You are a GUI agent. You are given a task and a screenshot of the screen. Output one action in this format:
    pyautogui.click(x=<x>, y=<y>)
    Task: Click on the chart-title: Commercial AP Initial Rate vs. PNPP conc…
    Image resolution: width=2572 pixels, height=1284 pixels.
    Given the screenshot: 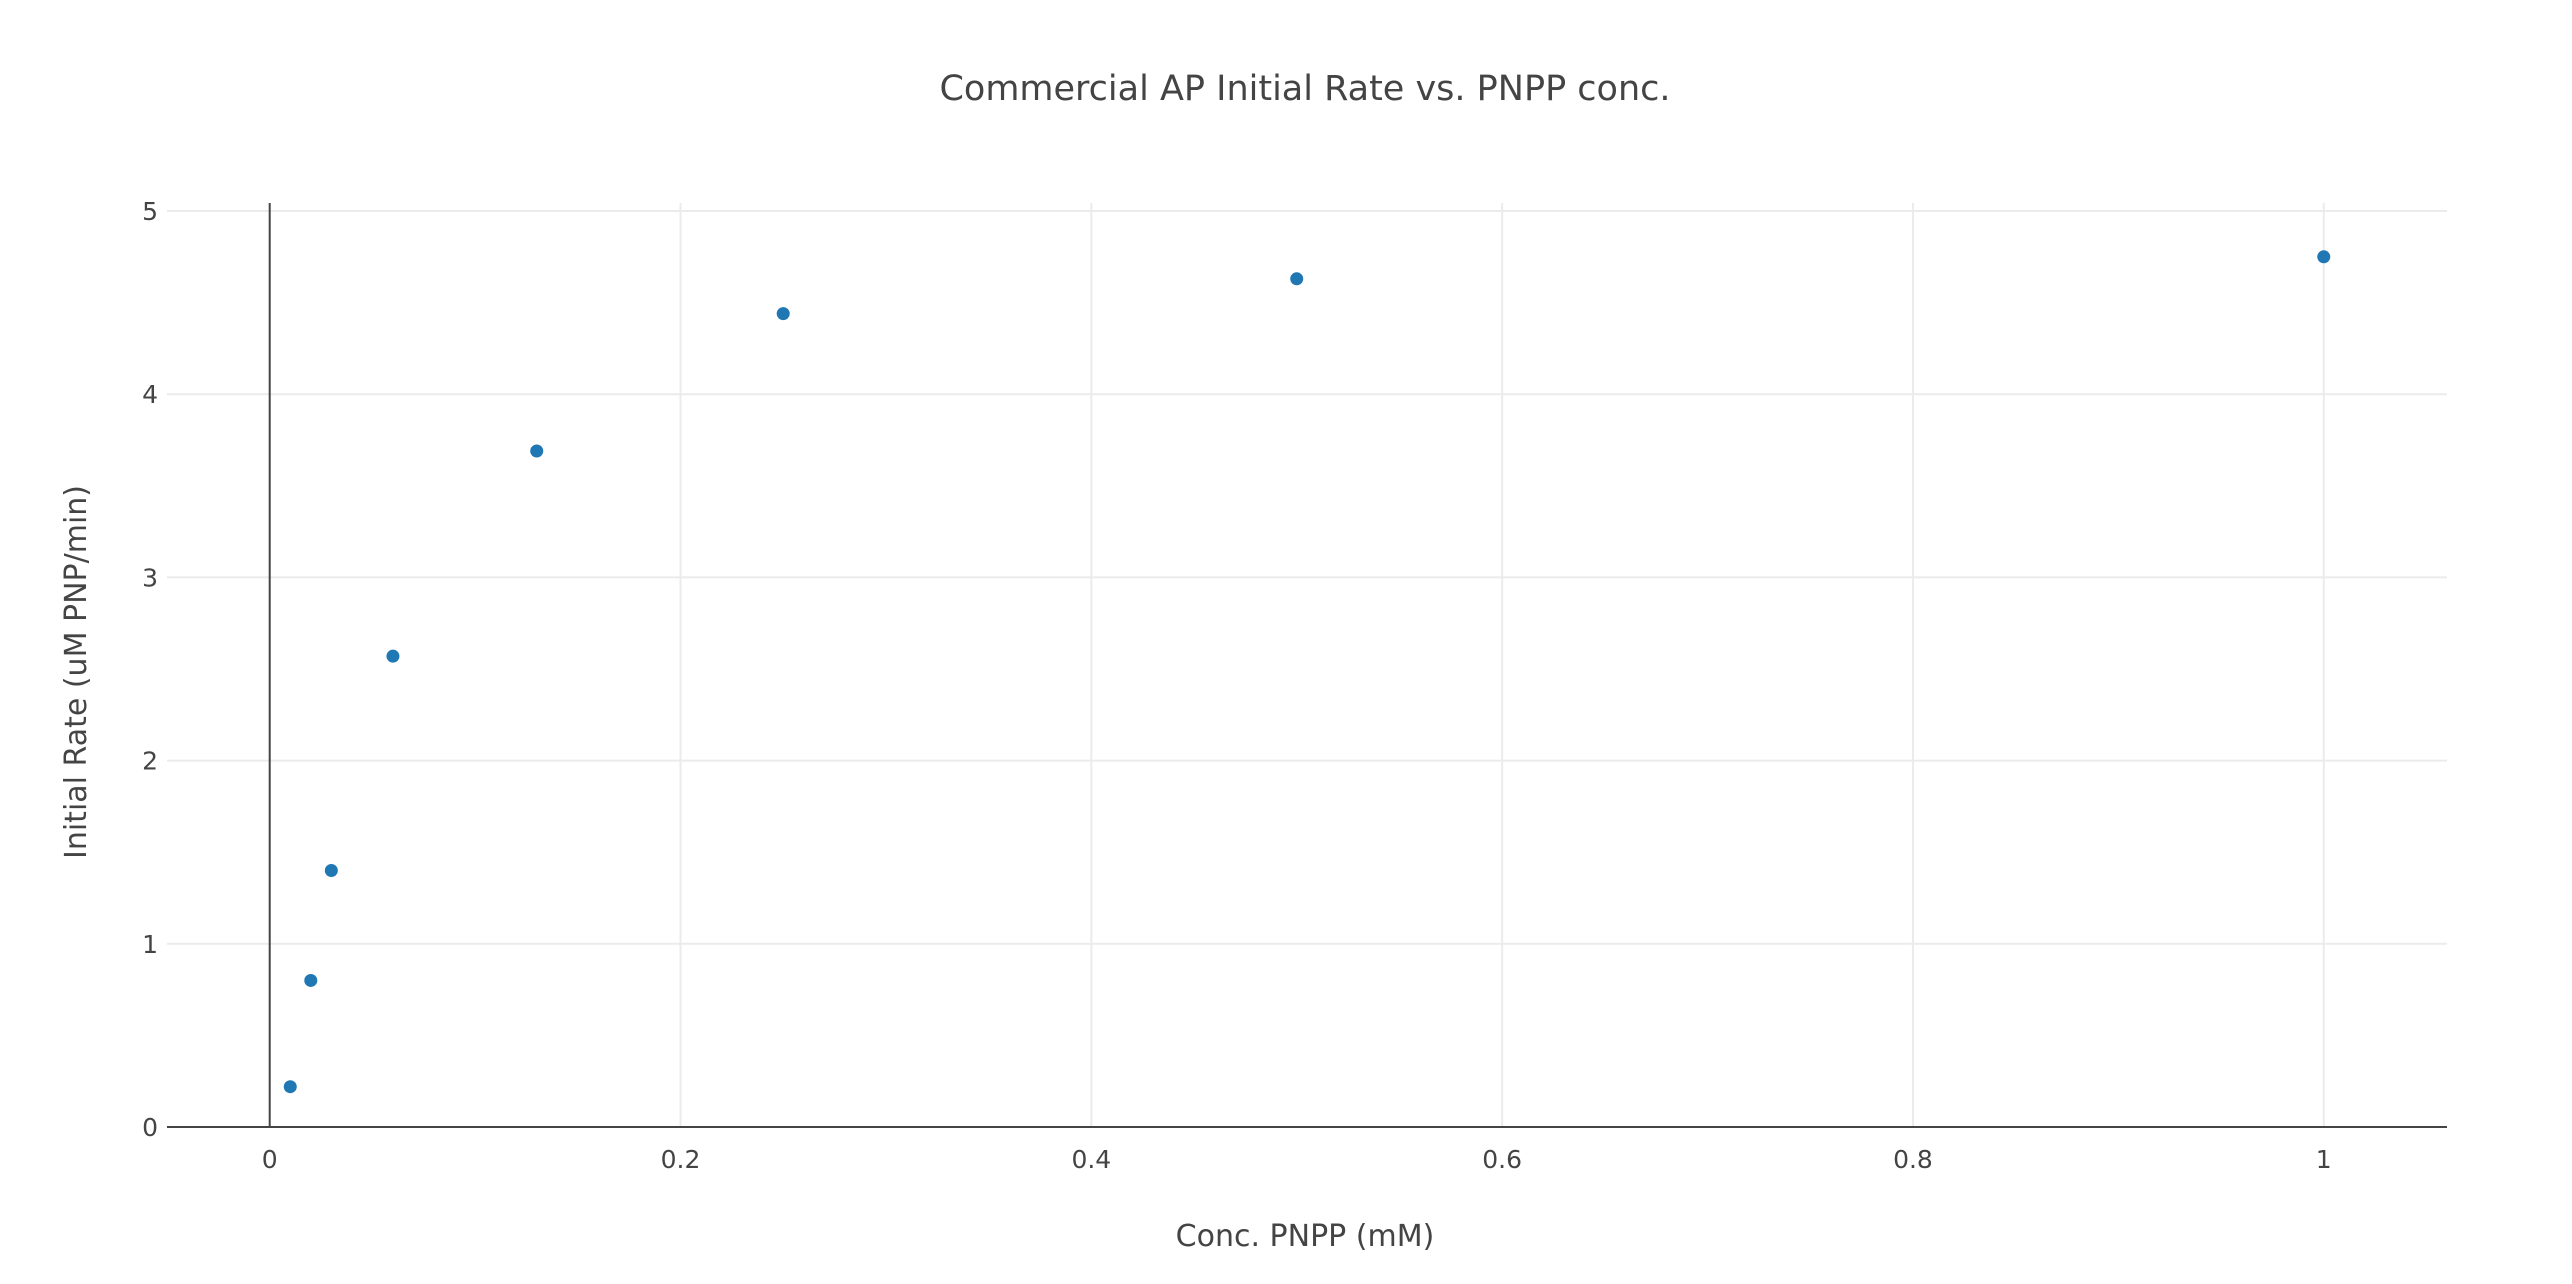 What is the action you would take?
    pyautogui.click(x=1304, y=89)
    